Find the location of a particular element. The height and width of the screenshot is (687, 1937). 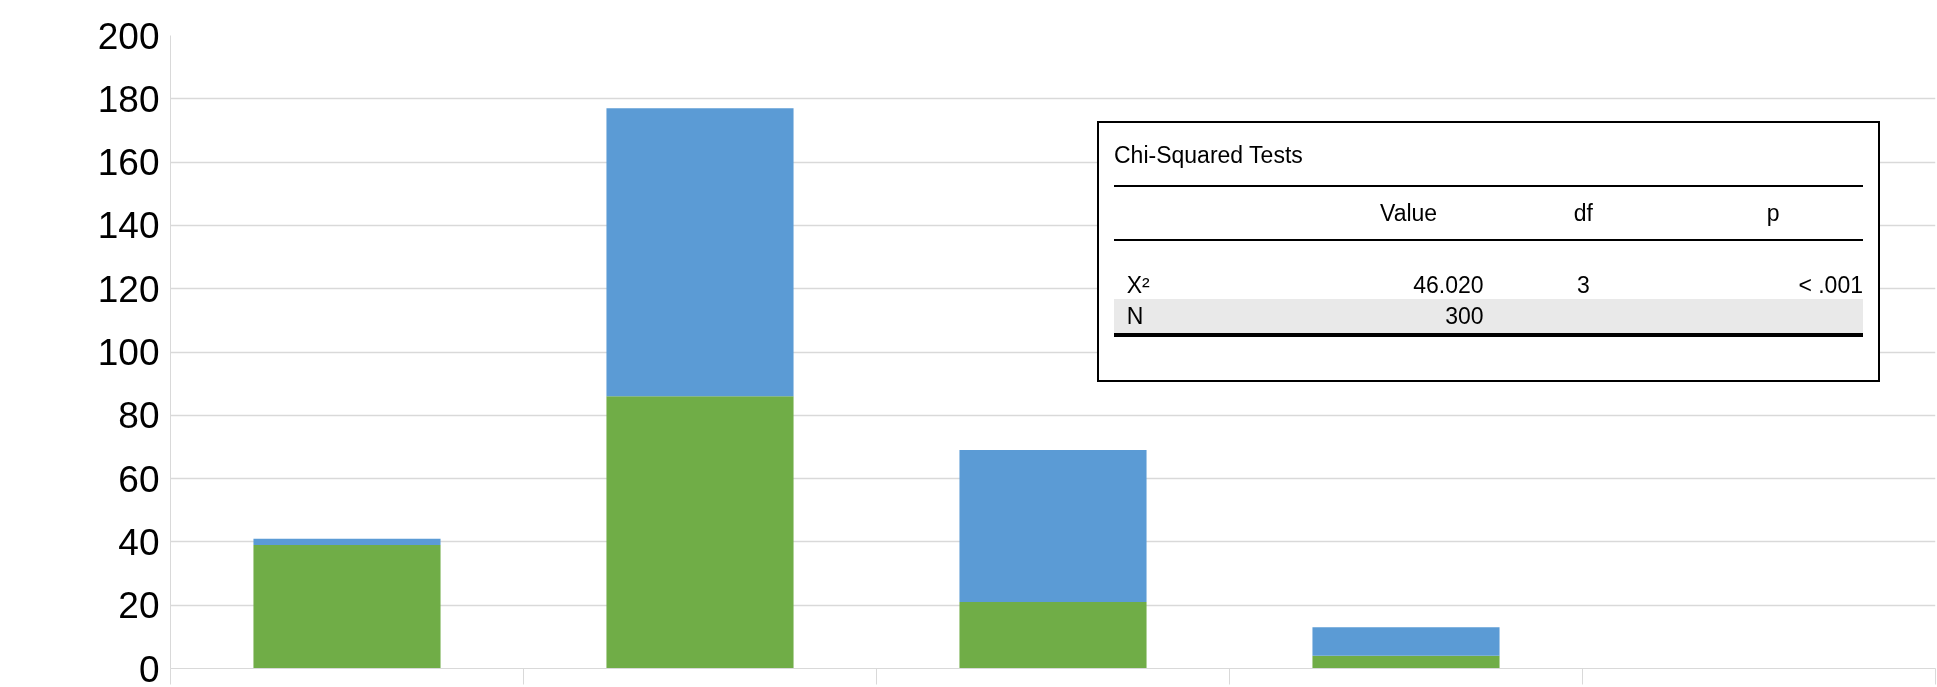

y-tick-label: 100 is located at coordinates (128, 352).